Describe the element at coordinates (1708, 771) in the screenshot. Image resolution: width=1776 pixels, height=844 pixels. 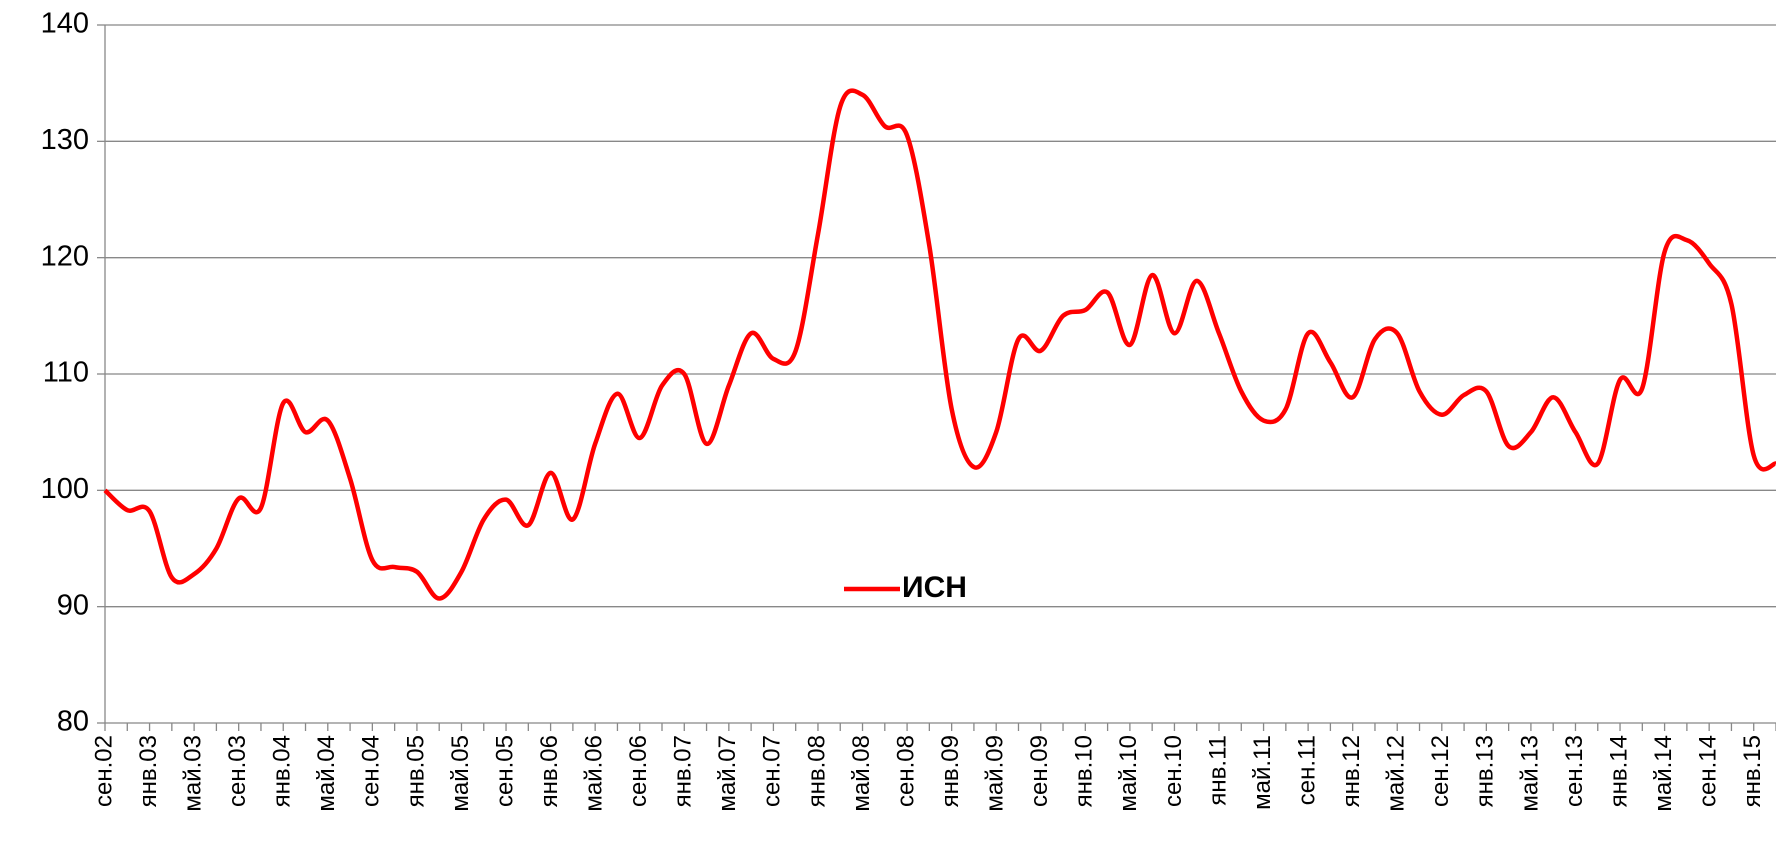
I see `x-tick-label: сен.14` at that location.